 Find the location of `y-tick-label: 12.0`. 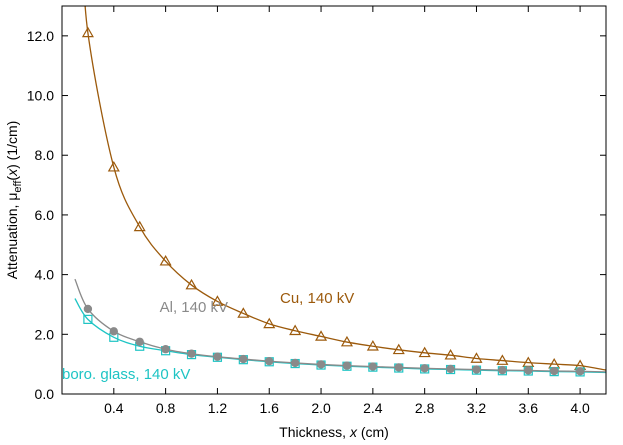

y-tick-label: 12.0 is located at coordinates (40, 36).